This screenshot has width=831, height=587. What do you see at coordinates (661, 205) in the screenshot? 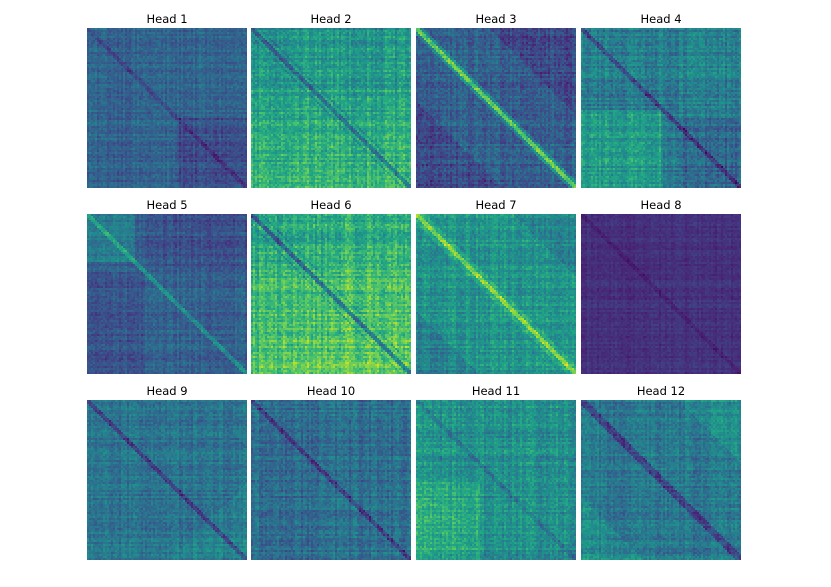
I see `panel-title: Head 8` at bounding box center [661, 205].